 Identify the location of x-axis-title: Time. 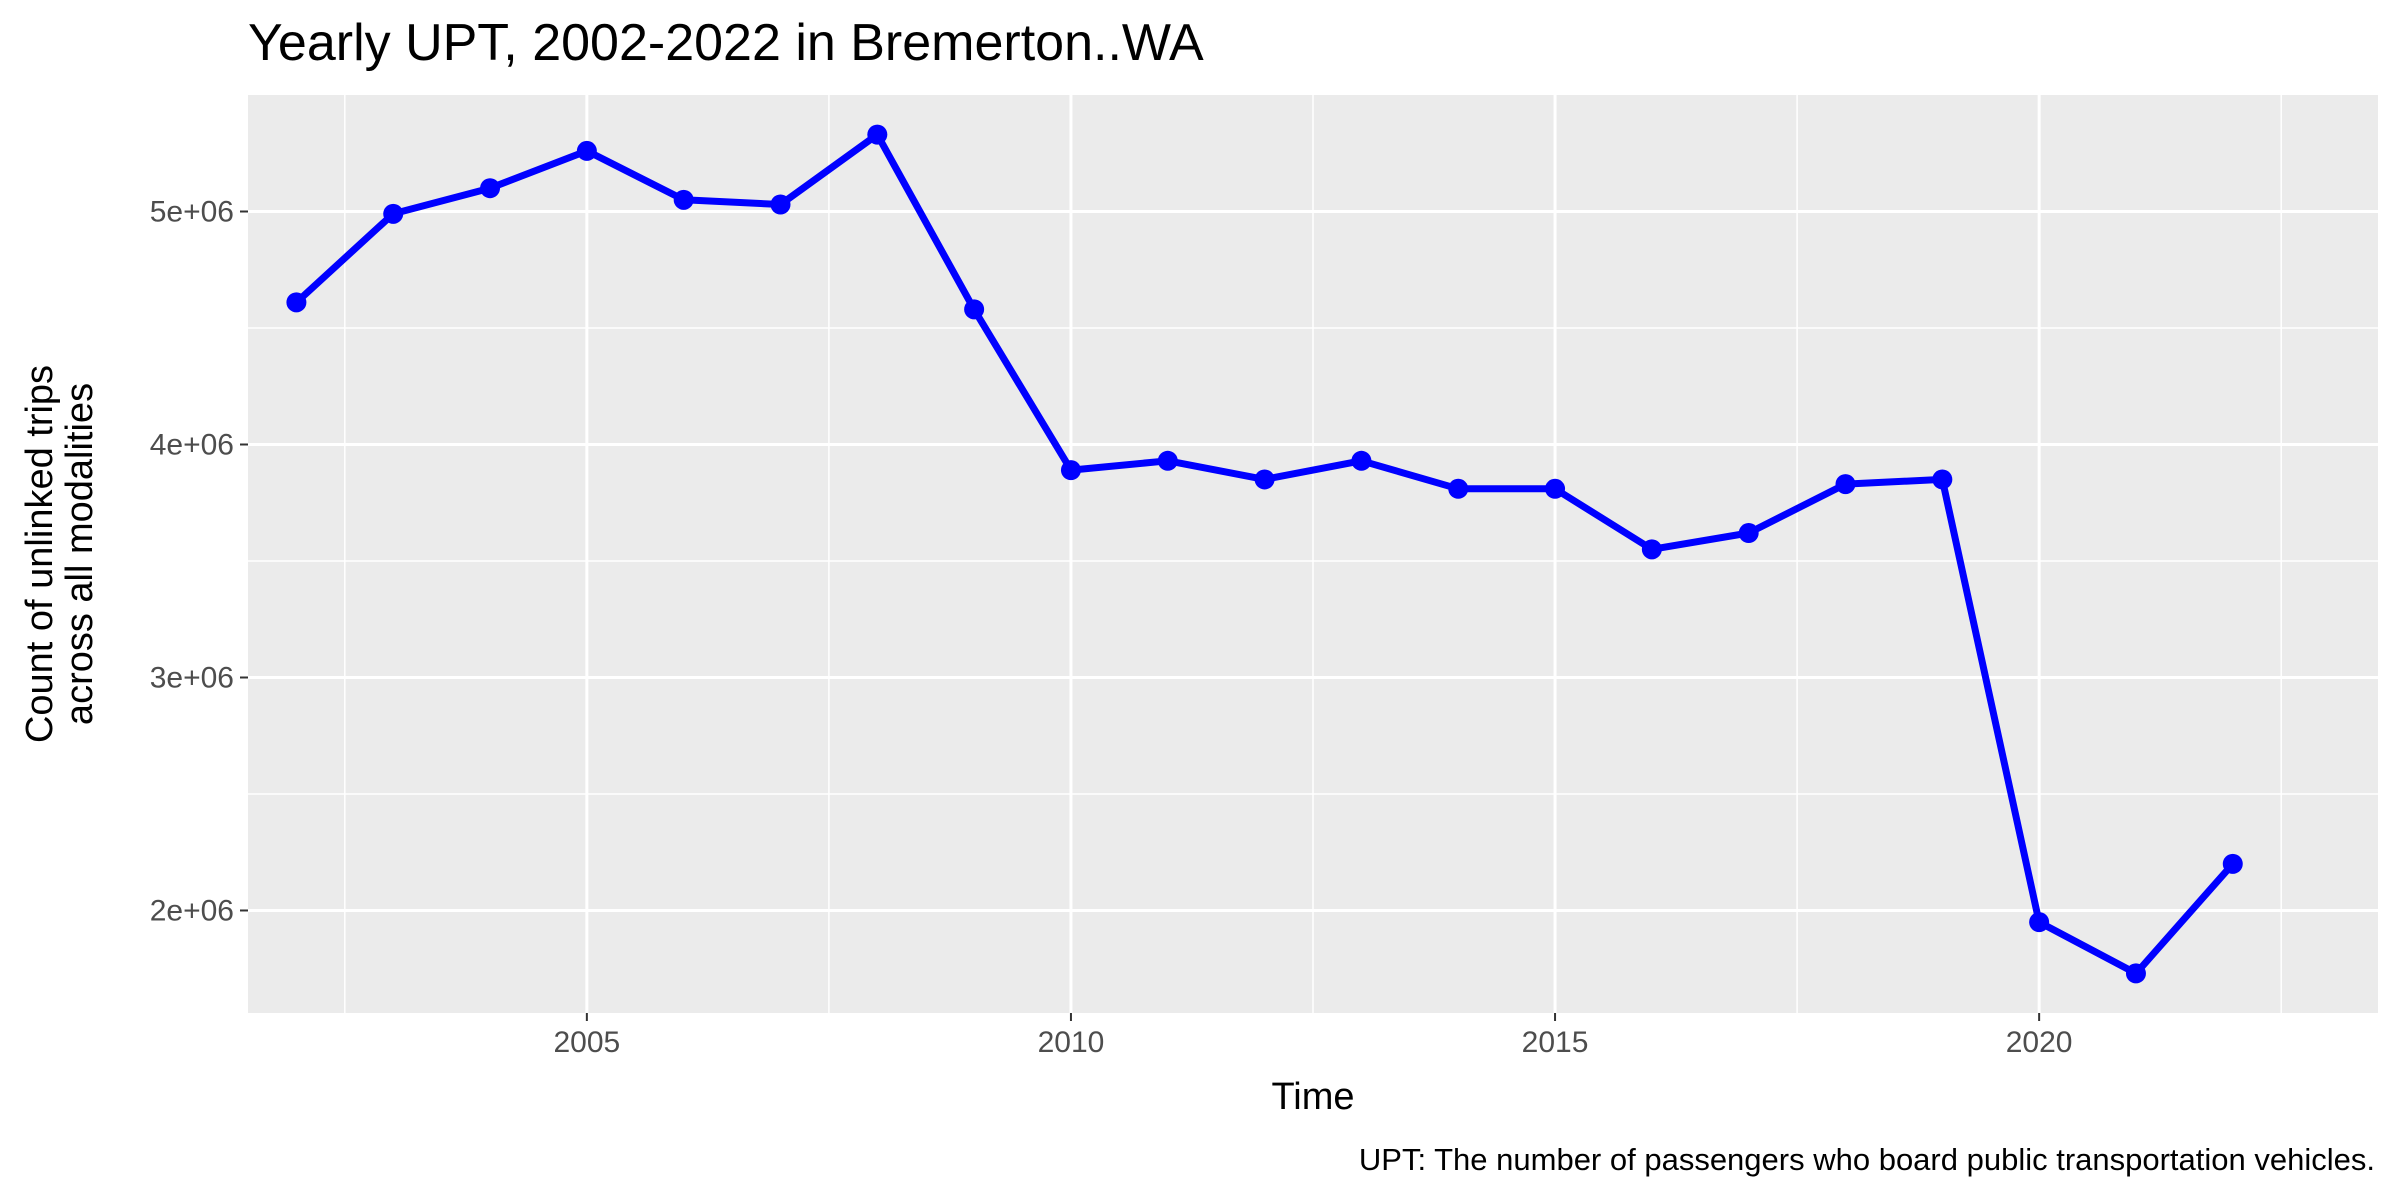
(1312, 1097).